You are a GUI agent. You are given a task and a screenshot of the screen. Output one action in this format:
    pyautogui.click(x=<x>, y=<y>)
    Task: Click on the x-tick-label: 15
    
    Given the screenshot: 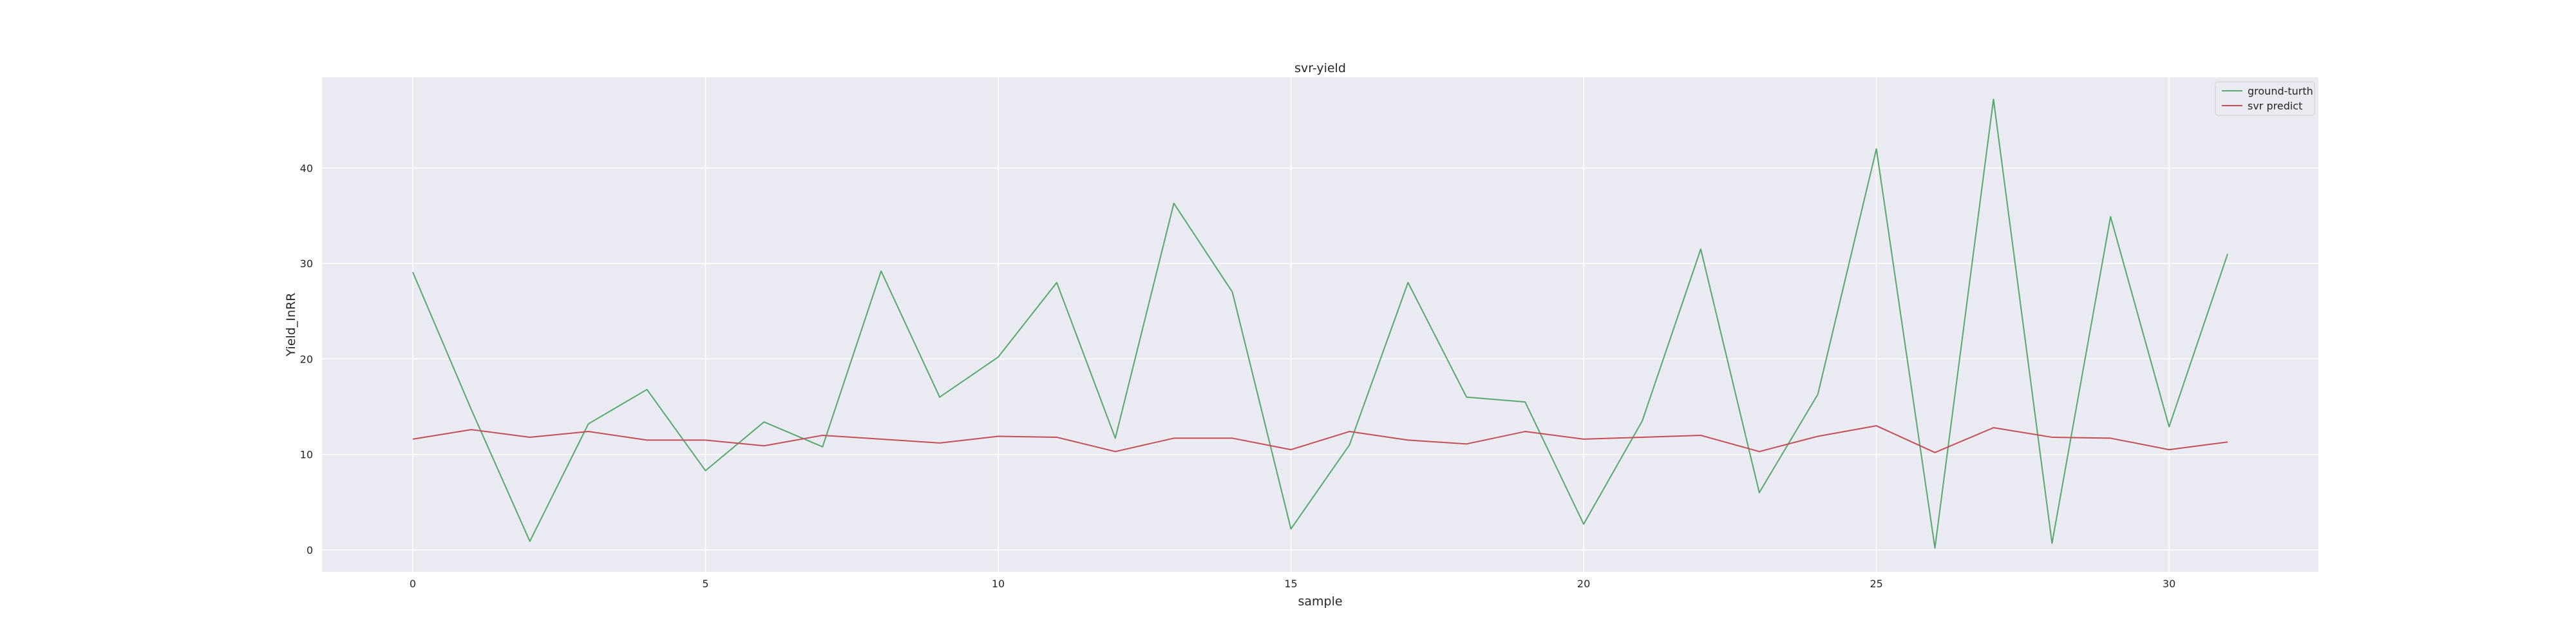 What is the action you would take?
    pyautogui.click(x=1290, y=584)
    